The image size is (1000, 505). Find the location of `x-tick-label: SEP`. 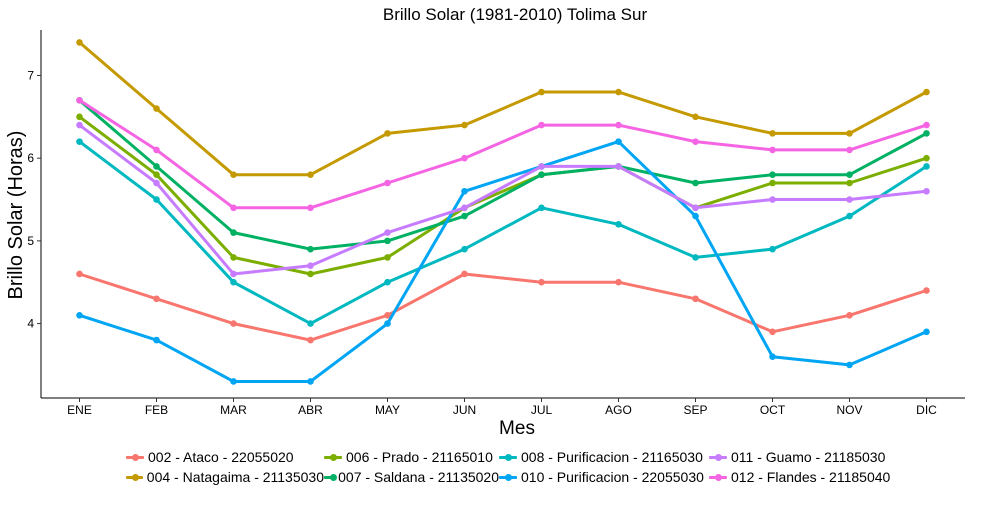

x-tick-label: SEP is located at coordinates (695, 410).